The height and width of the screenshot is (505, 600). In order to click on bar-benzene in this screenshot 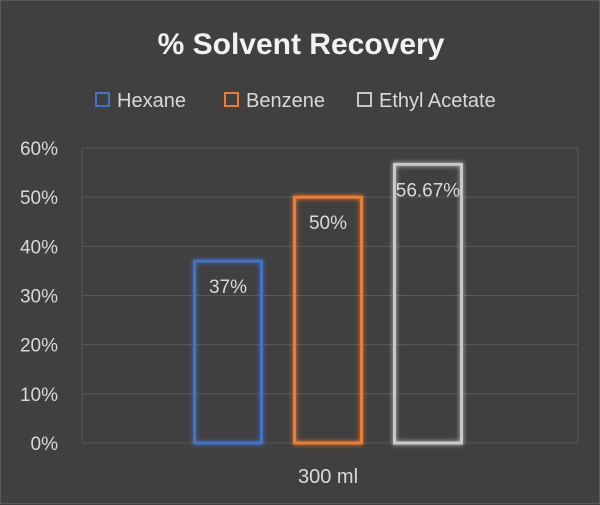, I will do `click(328, 320)`.